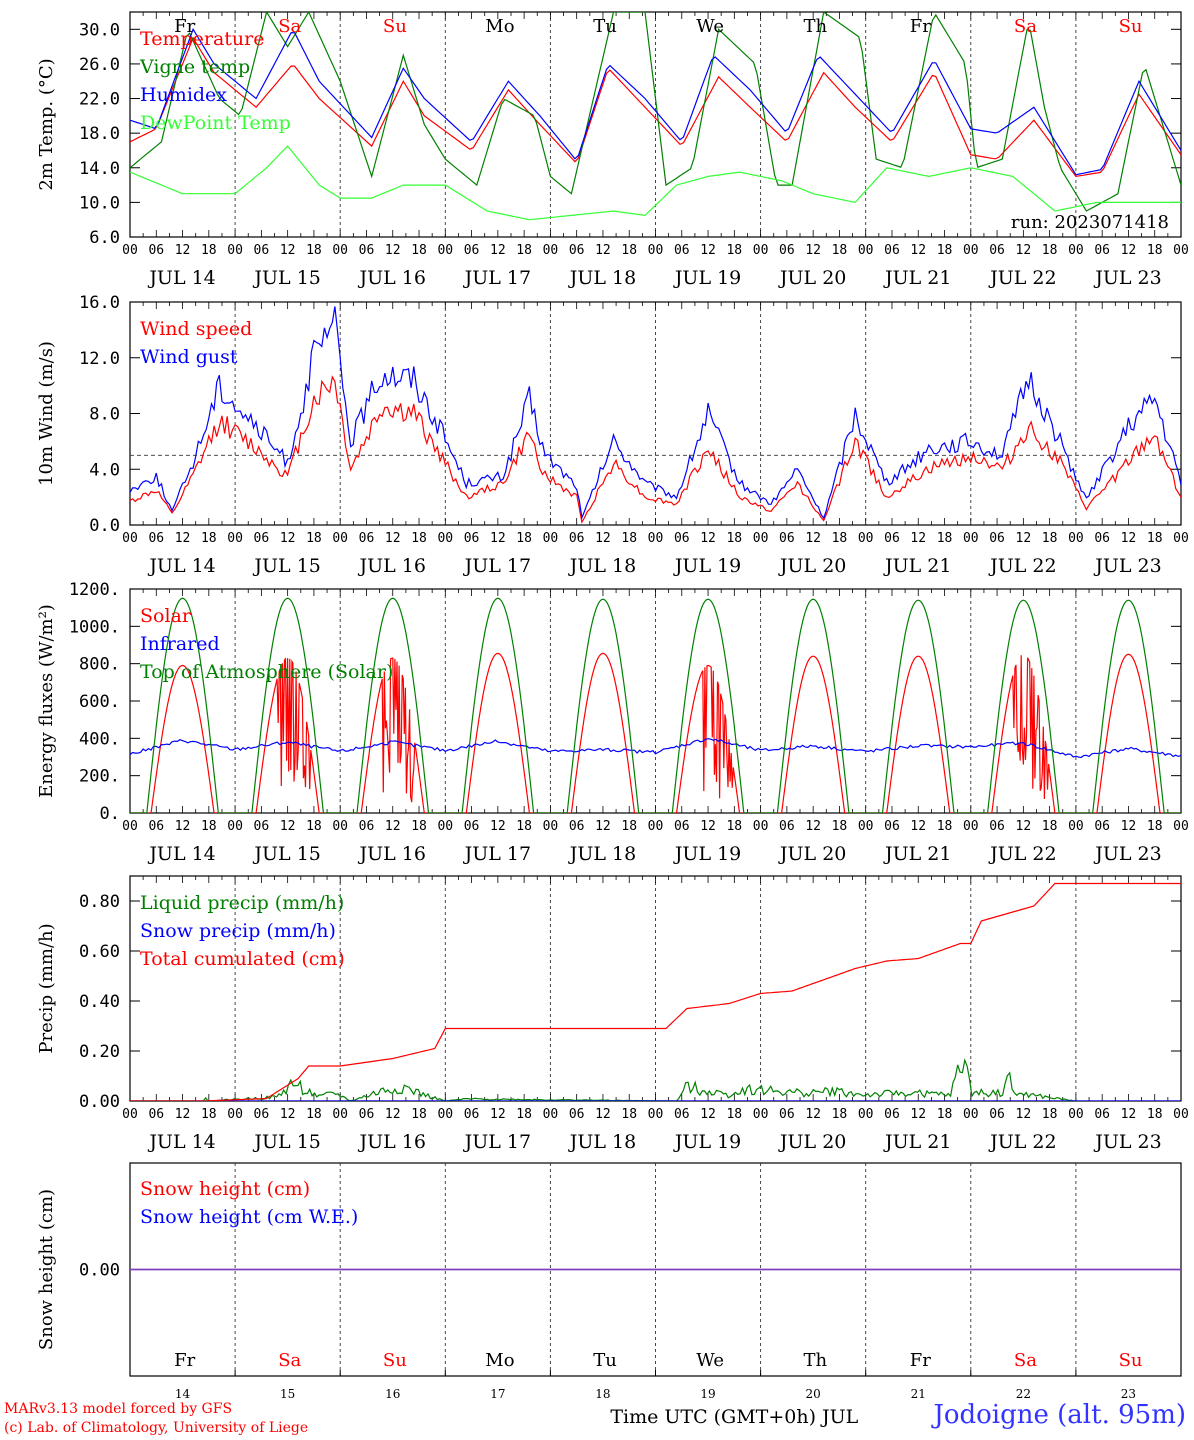  I want to click on weekday-label: Fr, so click(920, 26).